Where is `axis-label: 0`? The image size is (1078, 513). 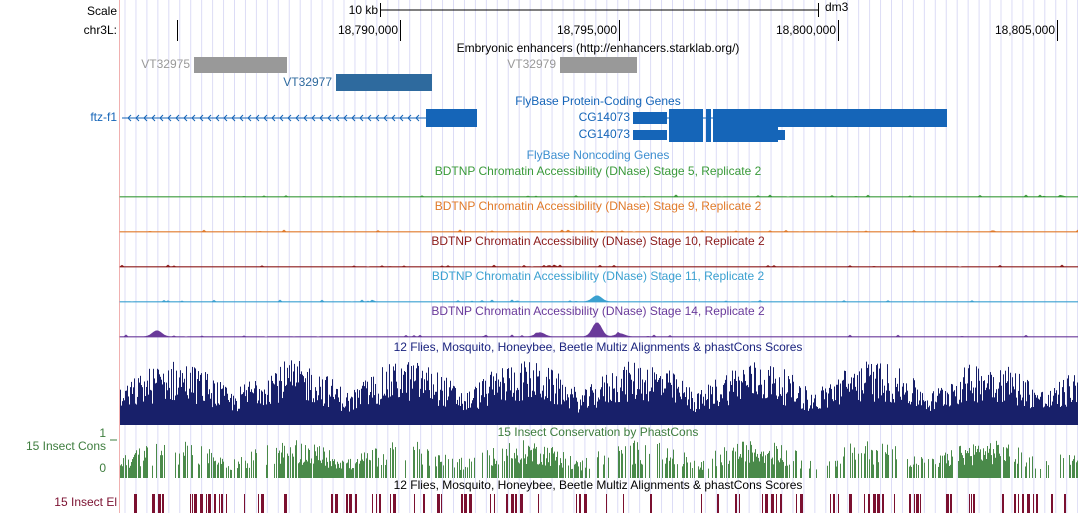 axis-label: 0 is located at coordinates (102, 468).